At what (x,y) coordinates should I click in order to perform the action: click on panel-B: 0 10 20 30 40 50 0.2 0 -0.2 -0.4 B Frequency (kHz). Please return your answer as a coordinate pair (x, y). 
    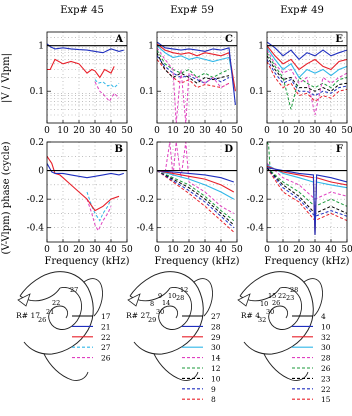
    Looking at the image, I should click on (80, 202).